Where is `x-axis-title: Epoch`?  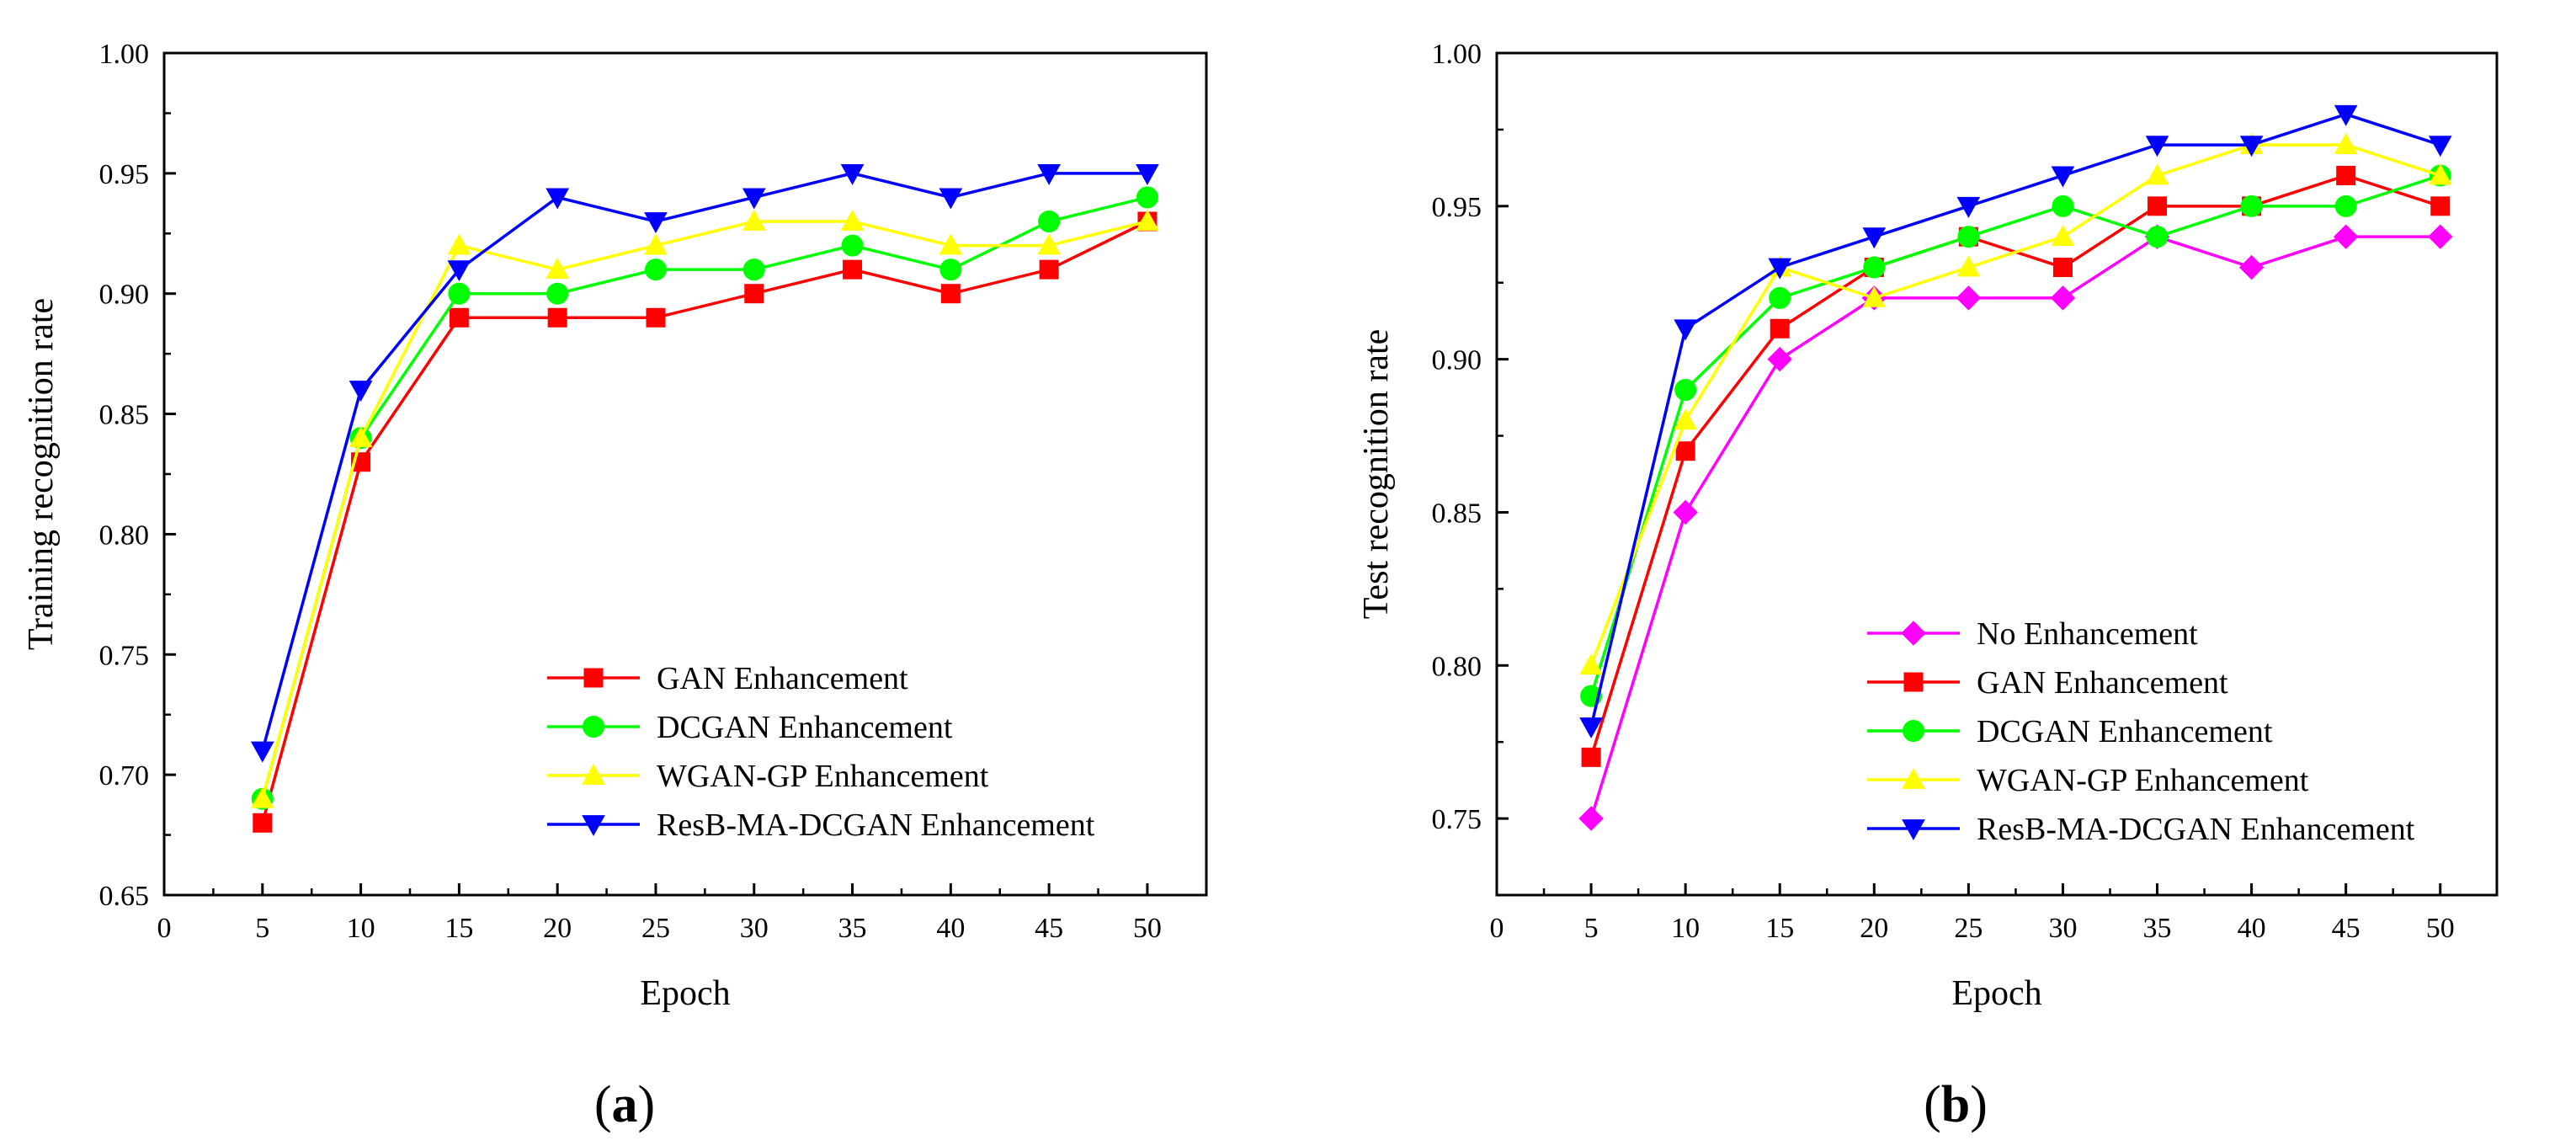
x-axis-title: Epoch is located at coordinates (685, 994).